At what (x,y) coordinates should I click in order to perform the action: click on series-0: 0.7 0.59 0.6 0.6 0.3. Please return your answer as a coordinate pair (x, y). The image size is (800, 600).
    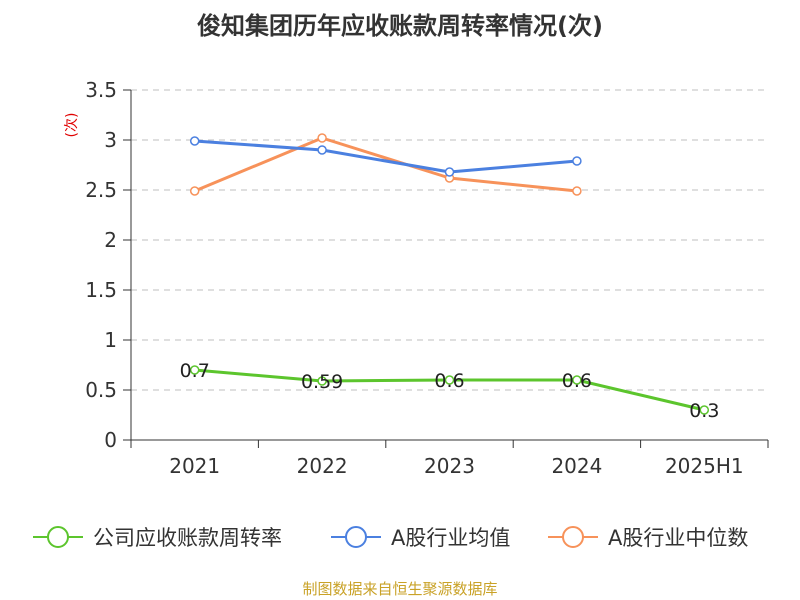
    Looking at the image, I should click on (450, 391).